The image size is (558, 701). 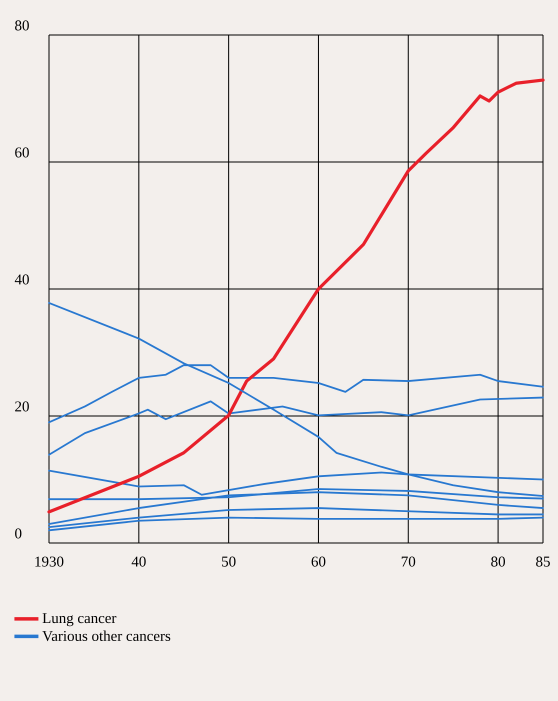 What do you see at coordinates (21, 279) in the screenshot?
I see `y-tick-label: 40` at bounding box center [21, 279].